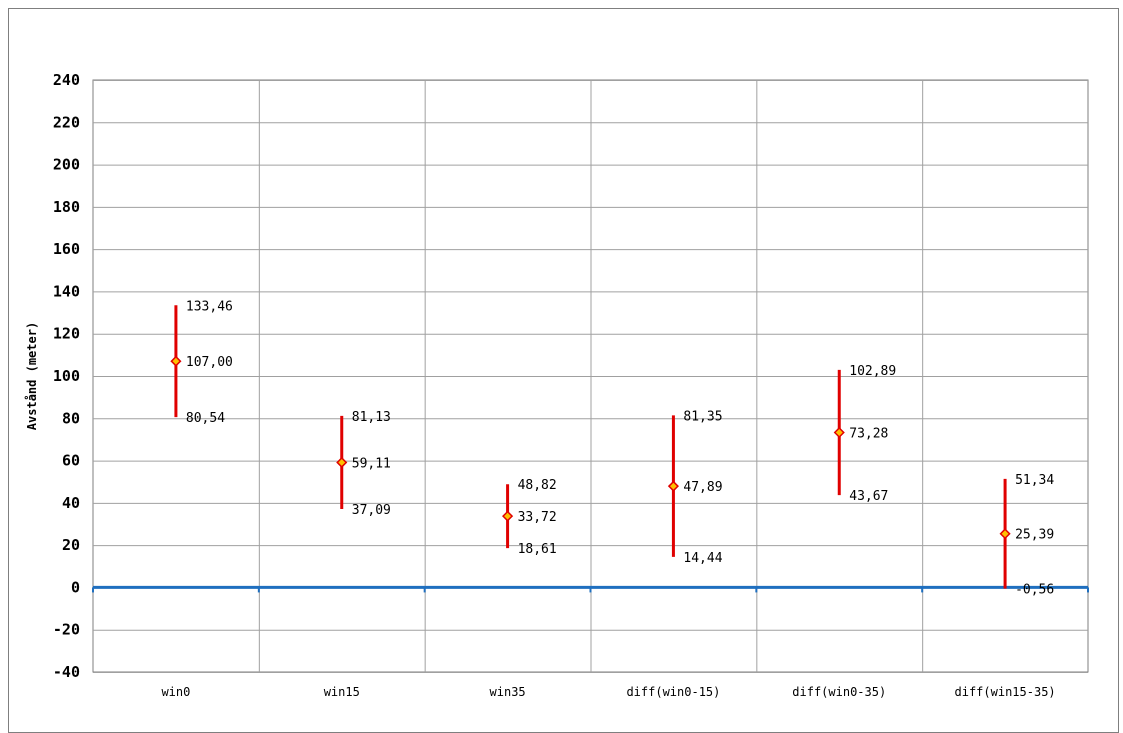 The height and width of the screenshot is (733, 1123). What do you see at coordinates (66, 630) in the screenshot?
I see `y-tick-label: -20` at bounding box center [66, 630].